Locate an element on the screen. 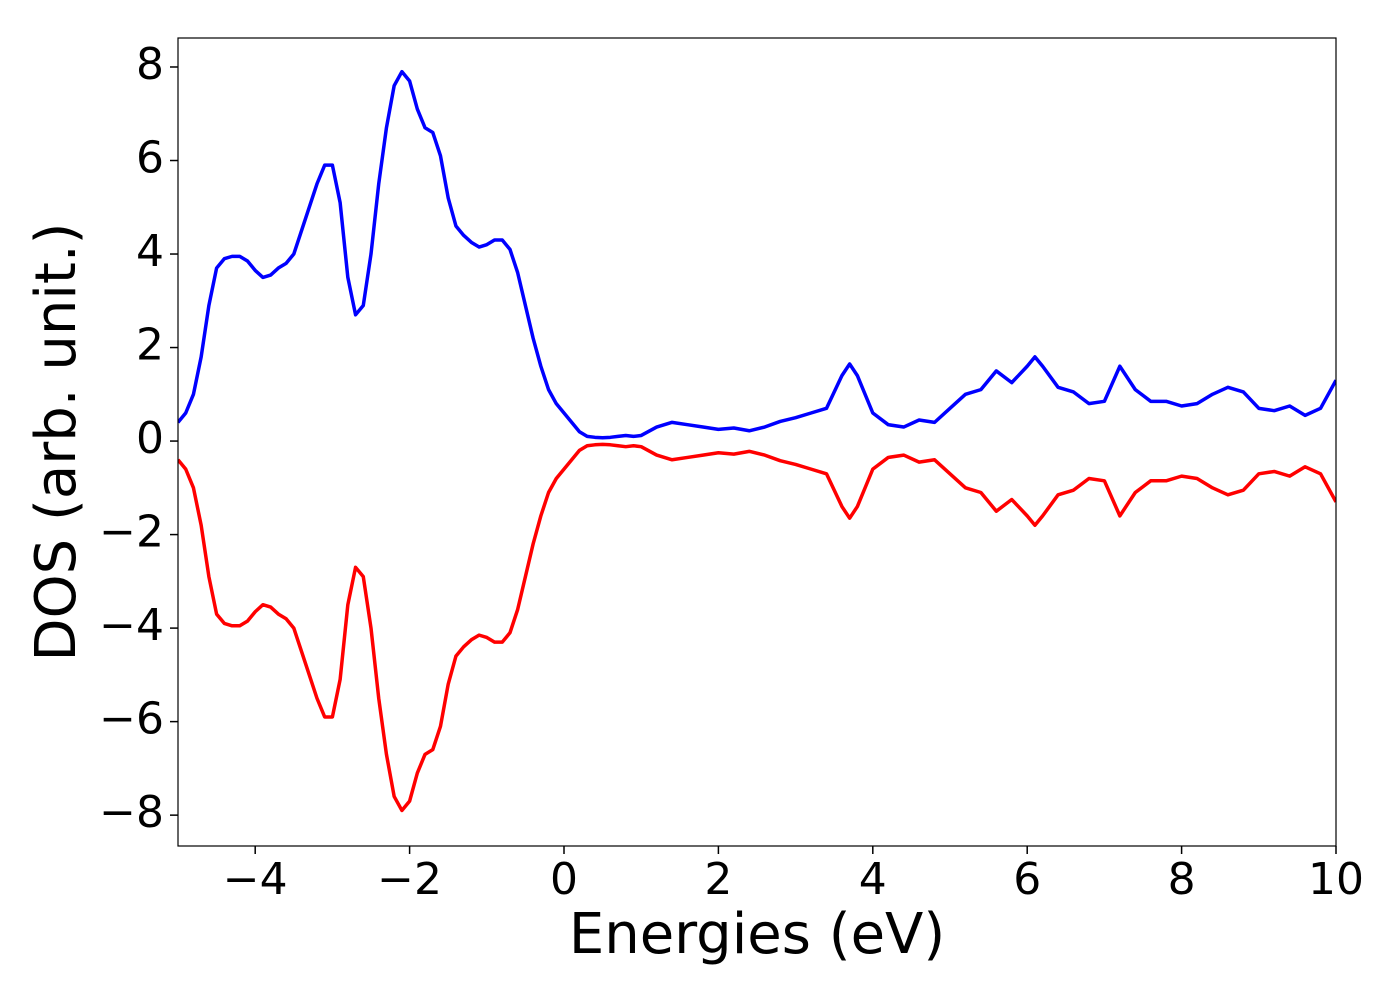 The width and height of the screenshot is (1400, 1000). y-tick-label: −6 is located at coordinates (131, 719).